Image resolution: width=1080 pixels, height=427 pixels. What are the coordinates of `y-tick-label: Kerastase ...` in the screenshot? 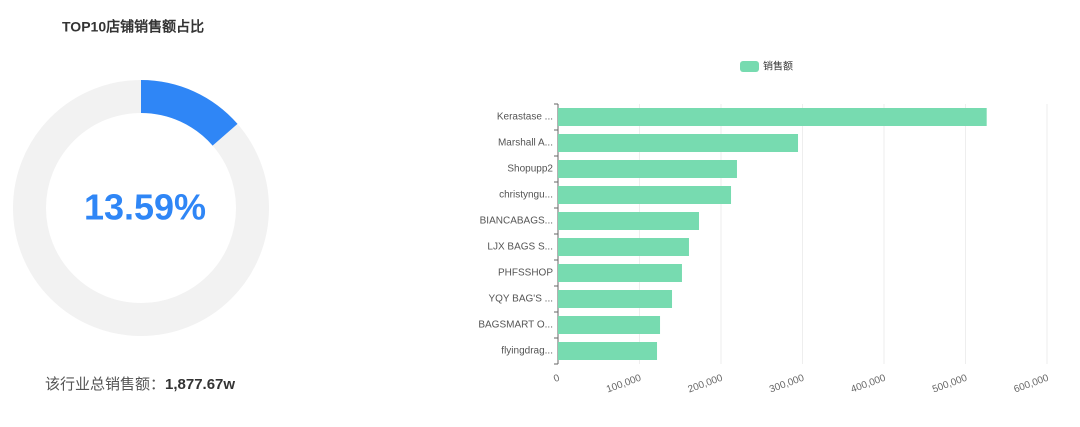 It's located at (525, 117).